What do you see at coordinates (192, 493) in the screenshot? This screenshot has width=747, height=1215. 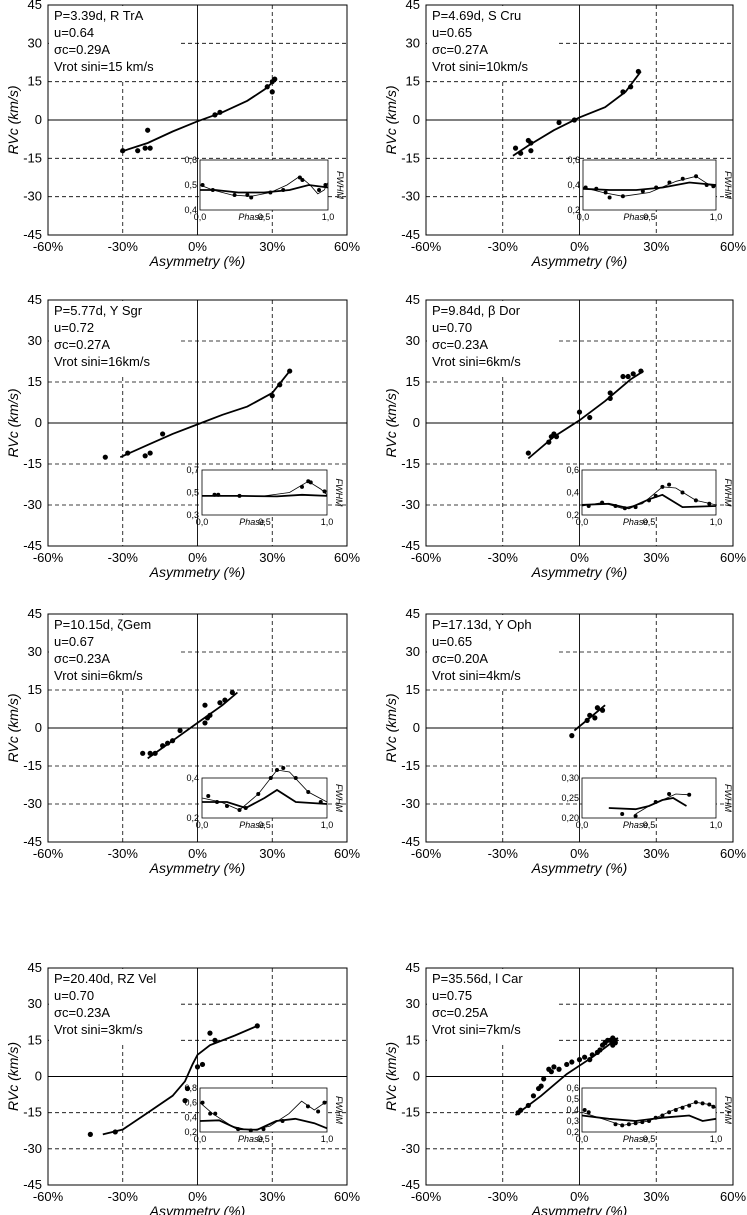 I see `inset-y-tick-label: 0,5` at bounding box center [192, 493].